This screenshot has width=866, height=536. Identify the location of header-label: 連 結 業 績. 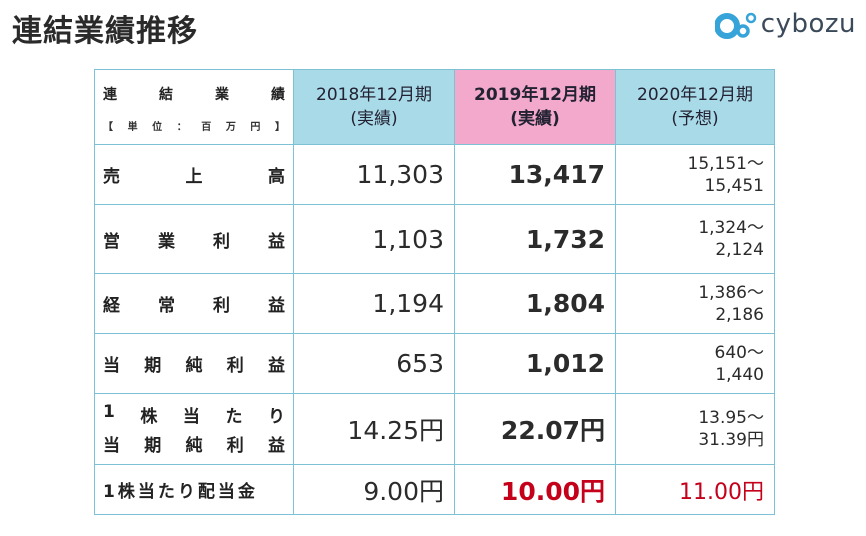
(194, 94).